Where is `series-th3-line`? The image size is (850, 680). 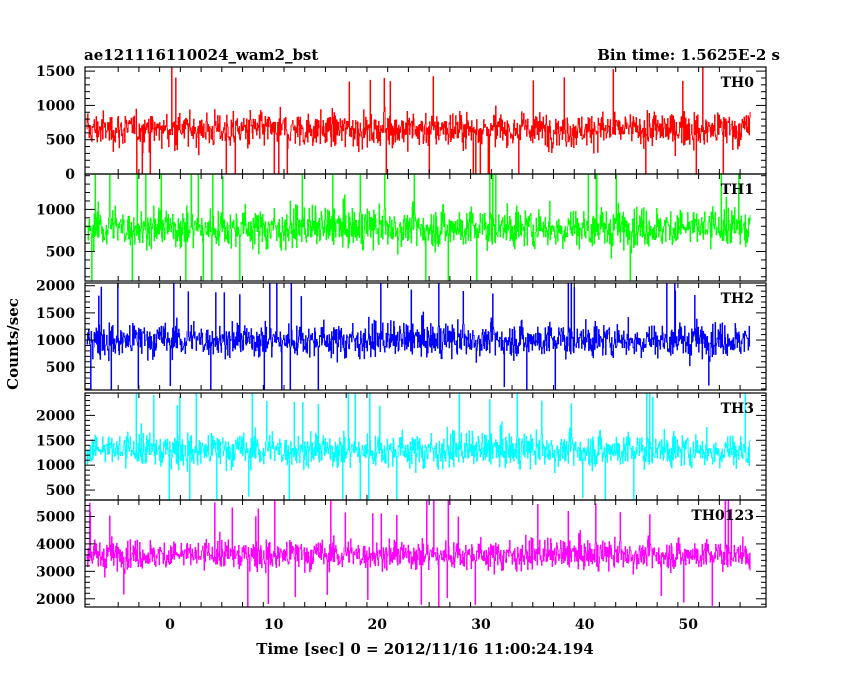
series-th3-line is located at coordinates (418, 446).